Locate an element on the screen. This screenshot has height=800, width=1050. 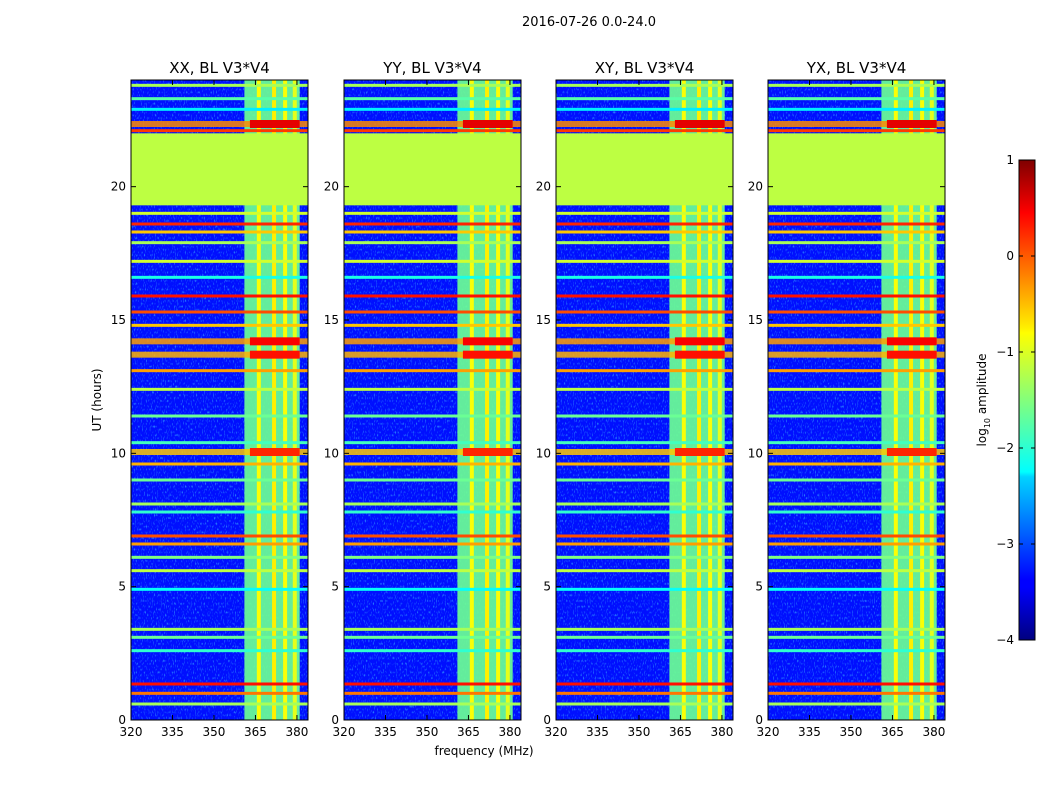
colorbar-tick-label: −3 is located at coordinates (1005, 544).